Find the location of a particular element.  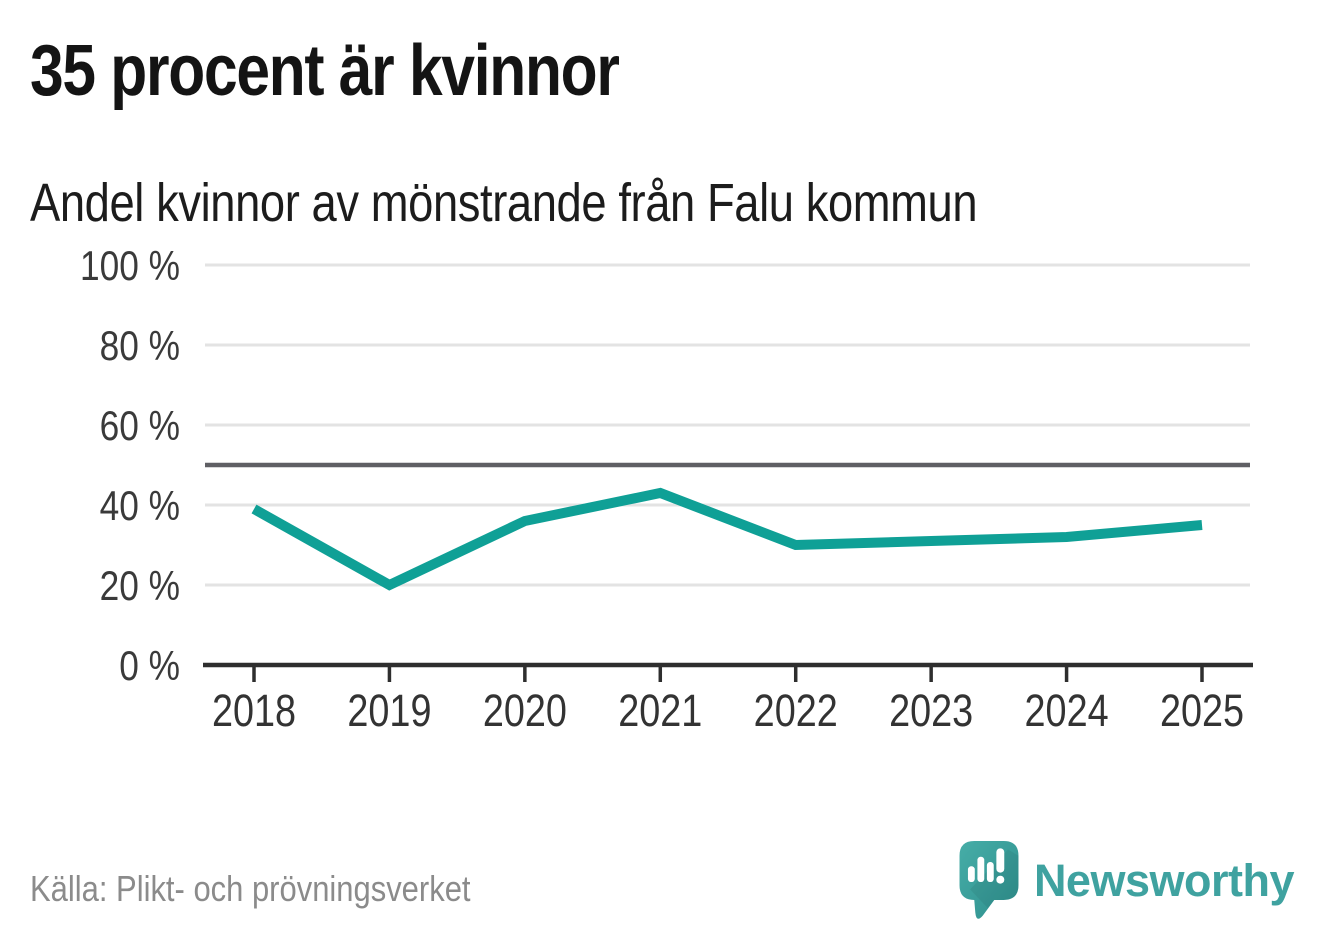

x-axis-tick-label: 2022 is located at coordinates (796, 710).